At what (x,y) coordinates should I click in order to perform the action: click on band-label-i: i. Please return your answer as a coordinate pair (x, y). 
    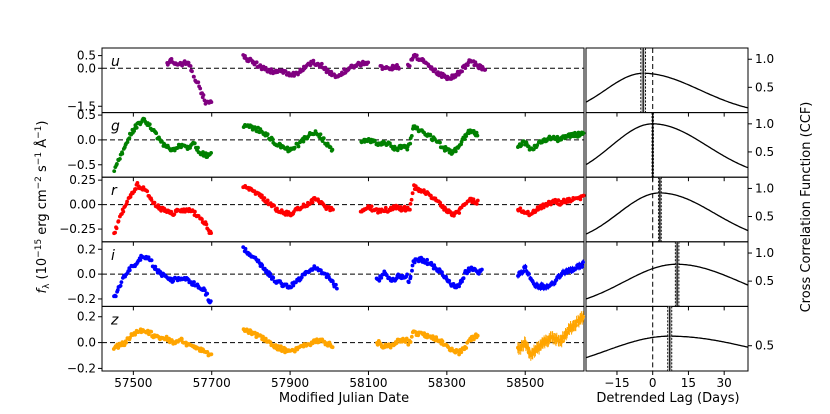
    Looking at the image, I should click on (113, 256).